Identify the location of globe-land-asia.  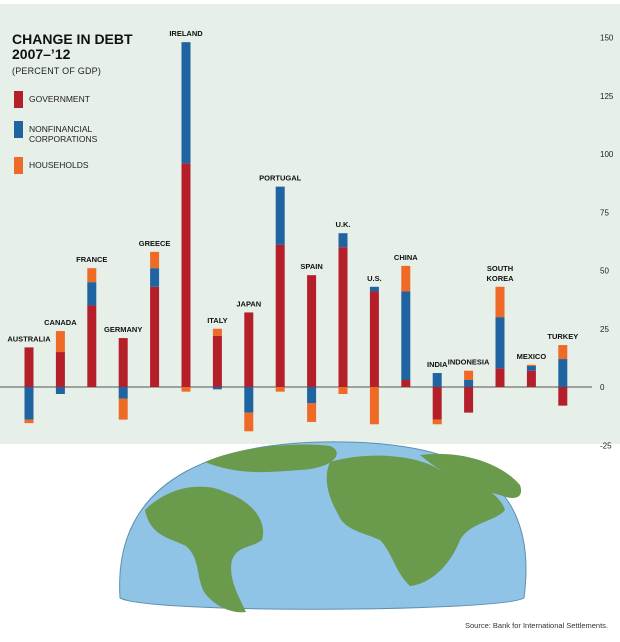
(471, 475).